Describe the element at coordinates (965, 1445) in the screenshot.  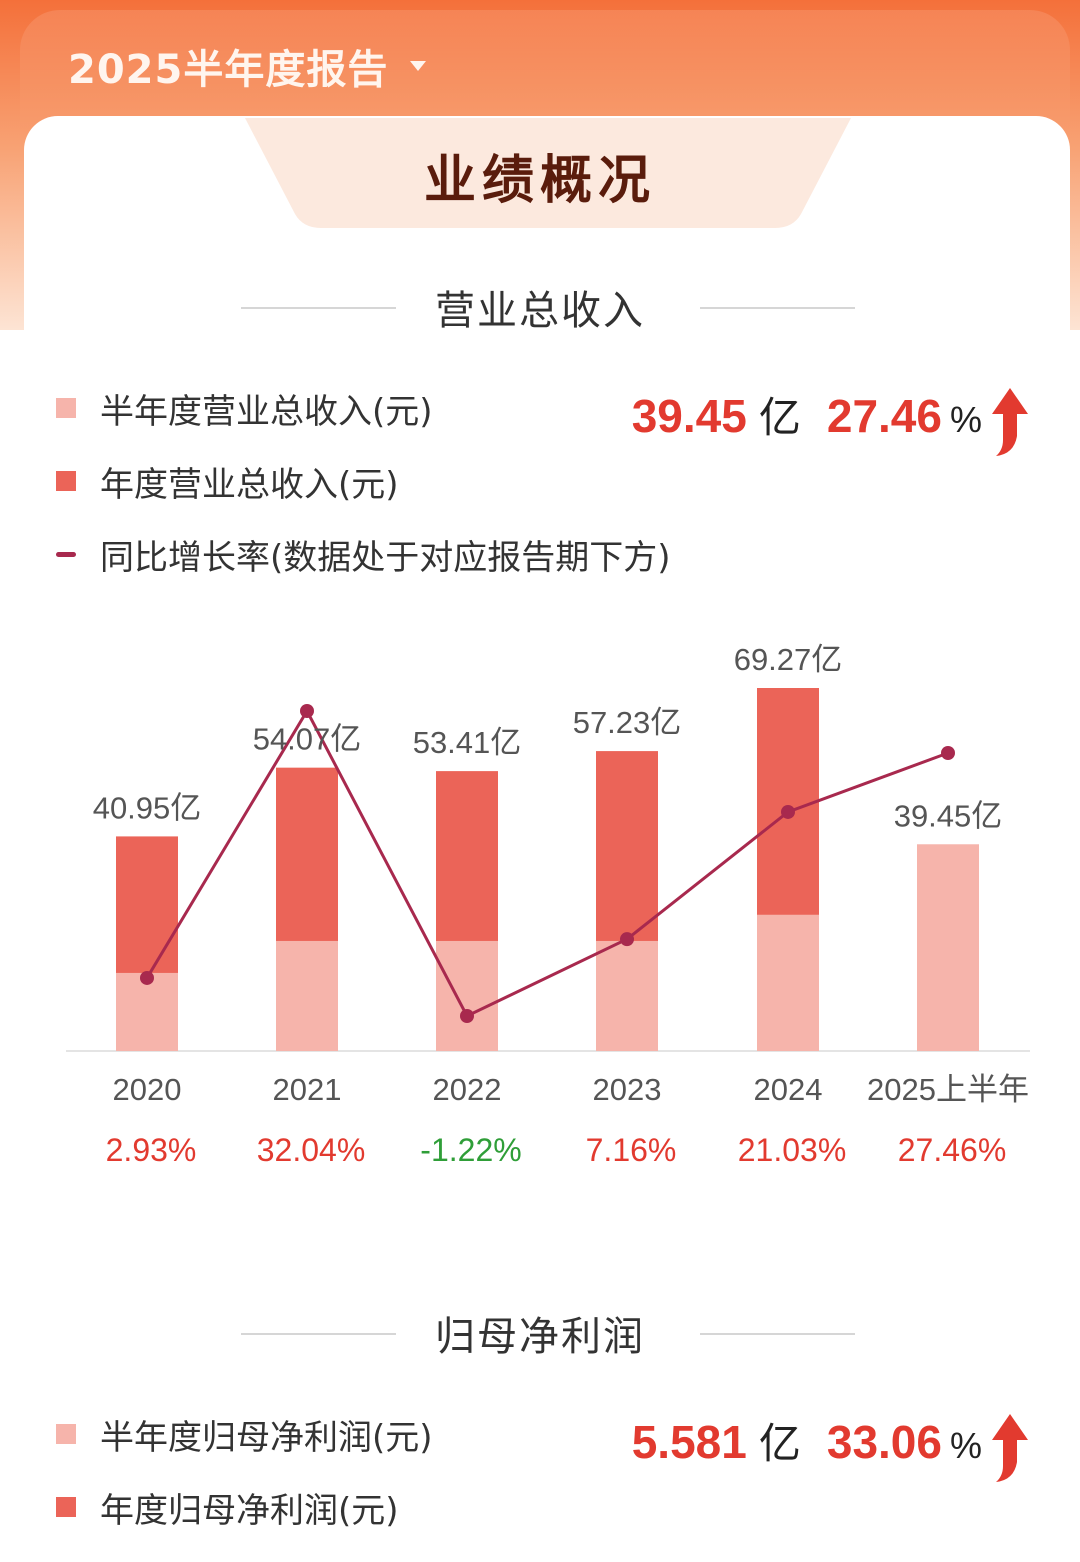
I see `profit-summary-pct: %` at that location.